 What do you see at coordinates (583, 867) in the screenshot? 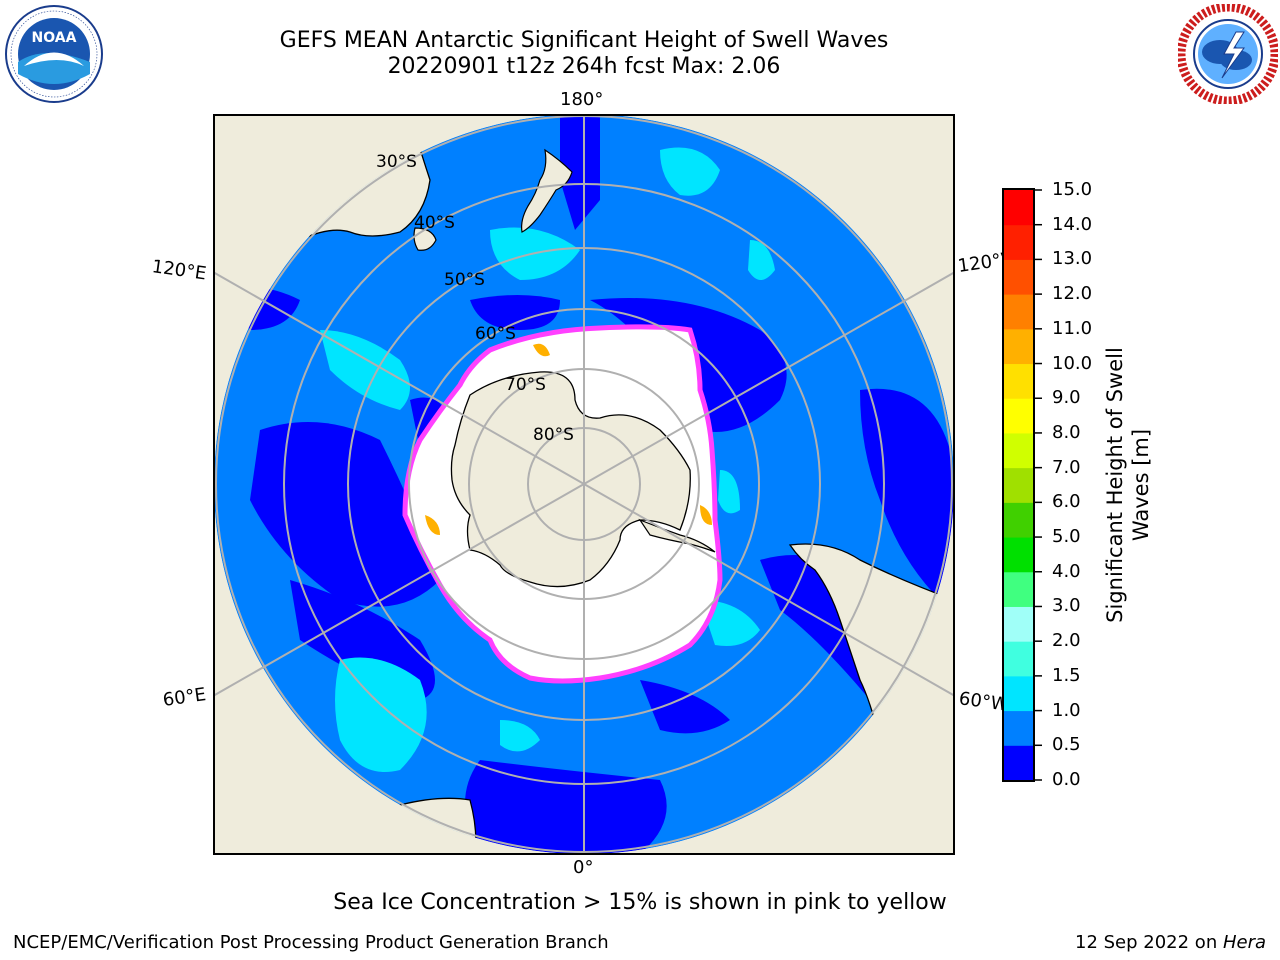
I see `lon-label-0: 0°` at bounding box center [583, 867].